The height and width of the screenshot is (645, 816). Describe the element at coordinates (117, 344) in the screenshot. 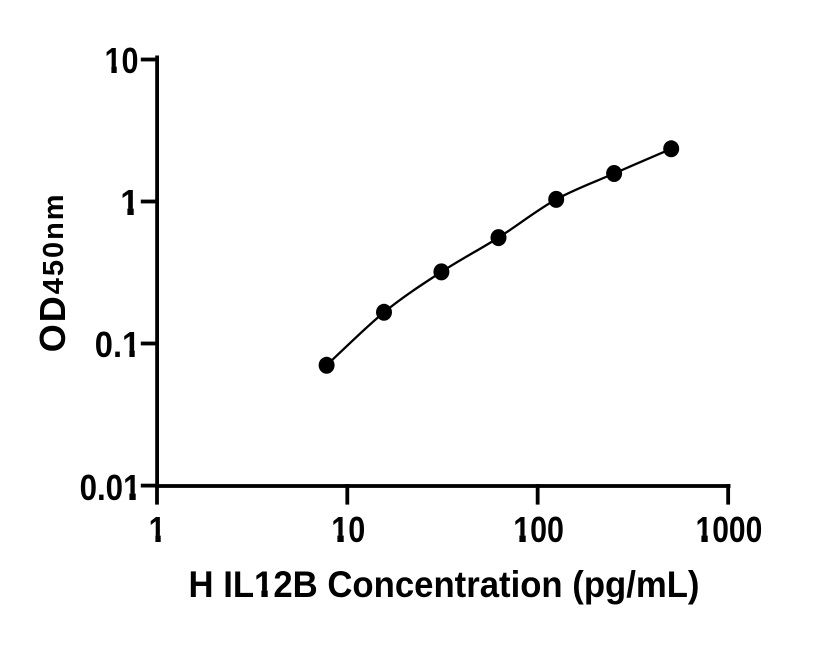

I see `svg-text: 0.1` at that location.